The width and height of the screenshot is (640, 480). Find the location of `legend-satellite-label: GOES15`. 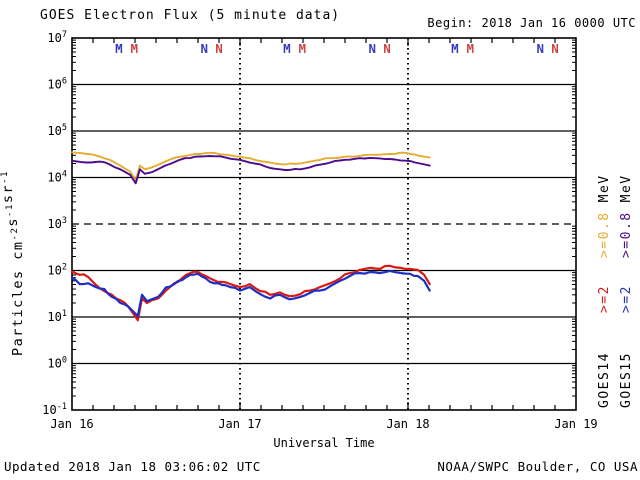

legend-satellite-label: GOES15 is located at coordinates (626, 380).